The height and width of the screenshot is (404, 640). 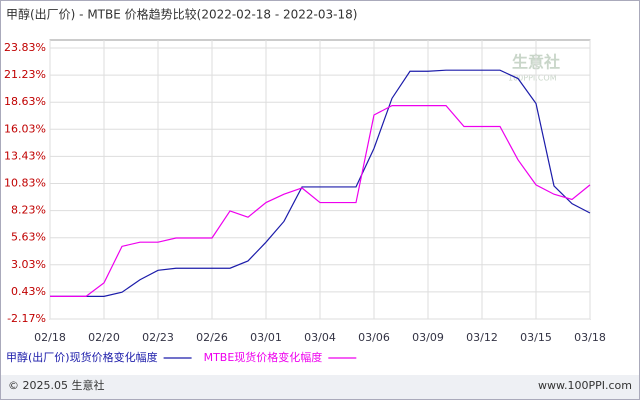 What do you see at coordinates (82, 357) in the screenshot?
I see `legend-label: 甲醇(出厂价)现货价格变化幅度` at bounding box center [82, 357].